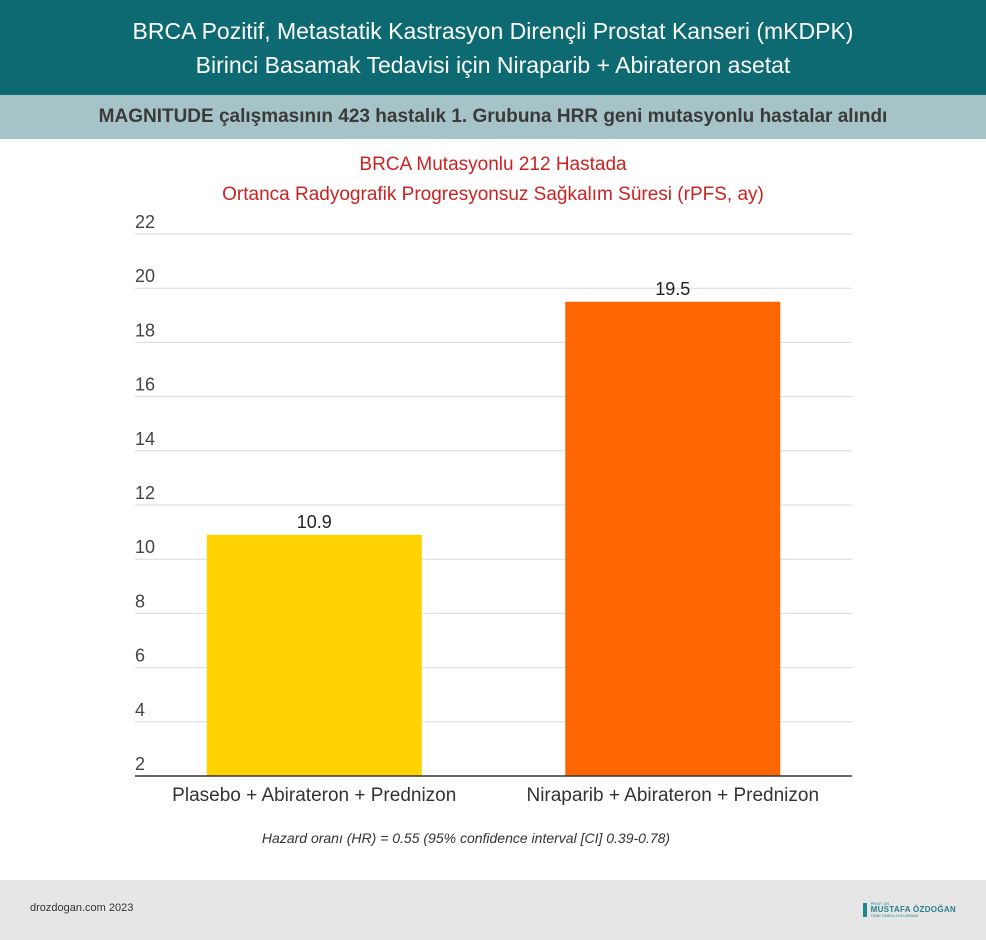 Image resolution: width=986 pixels, height=940 pixels. Describe the element at coordinates (82, 908) in the screenshot. I see `footer-site-link: drozdogan.com 2023` at that location.